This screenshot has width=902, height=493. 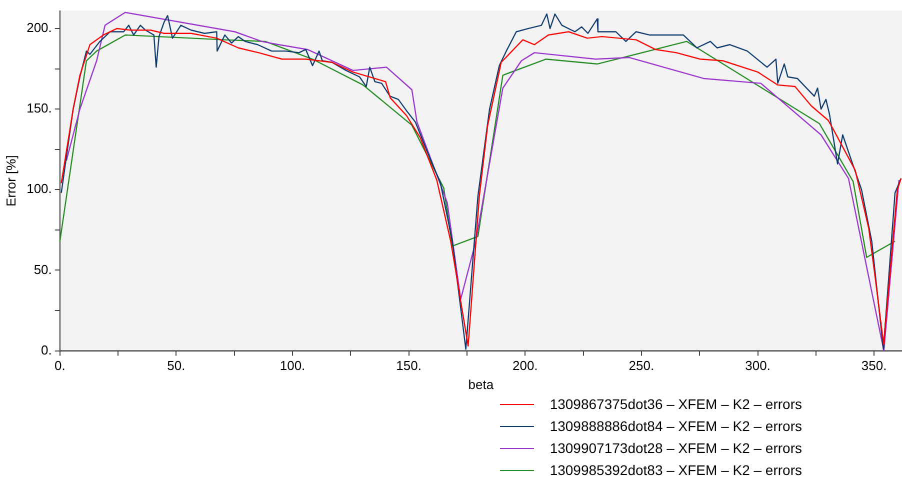 I want to click on x-axis-title: beta, so click(x=481, y=384).